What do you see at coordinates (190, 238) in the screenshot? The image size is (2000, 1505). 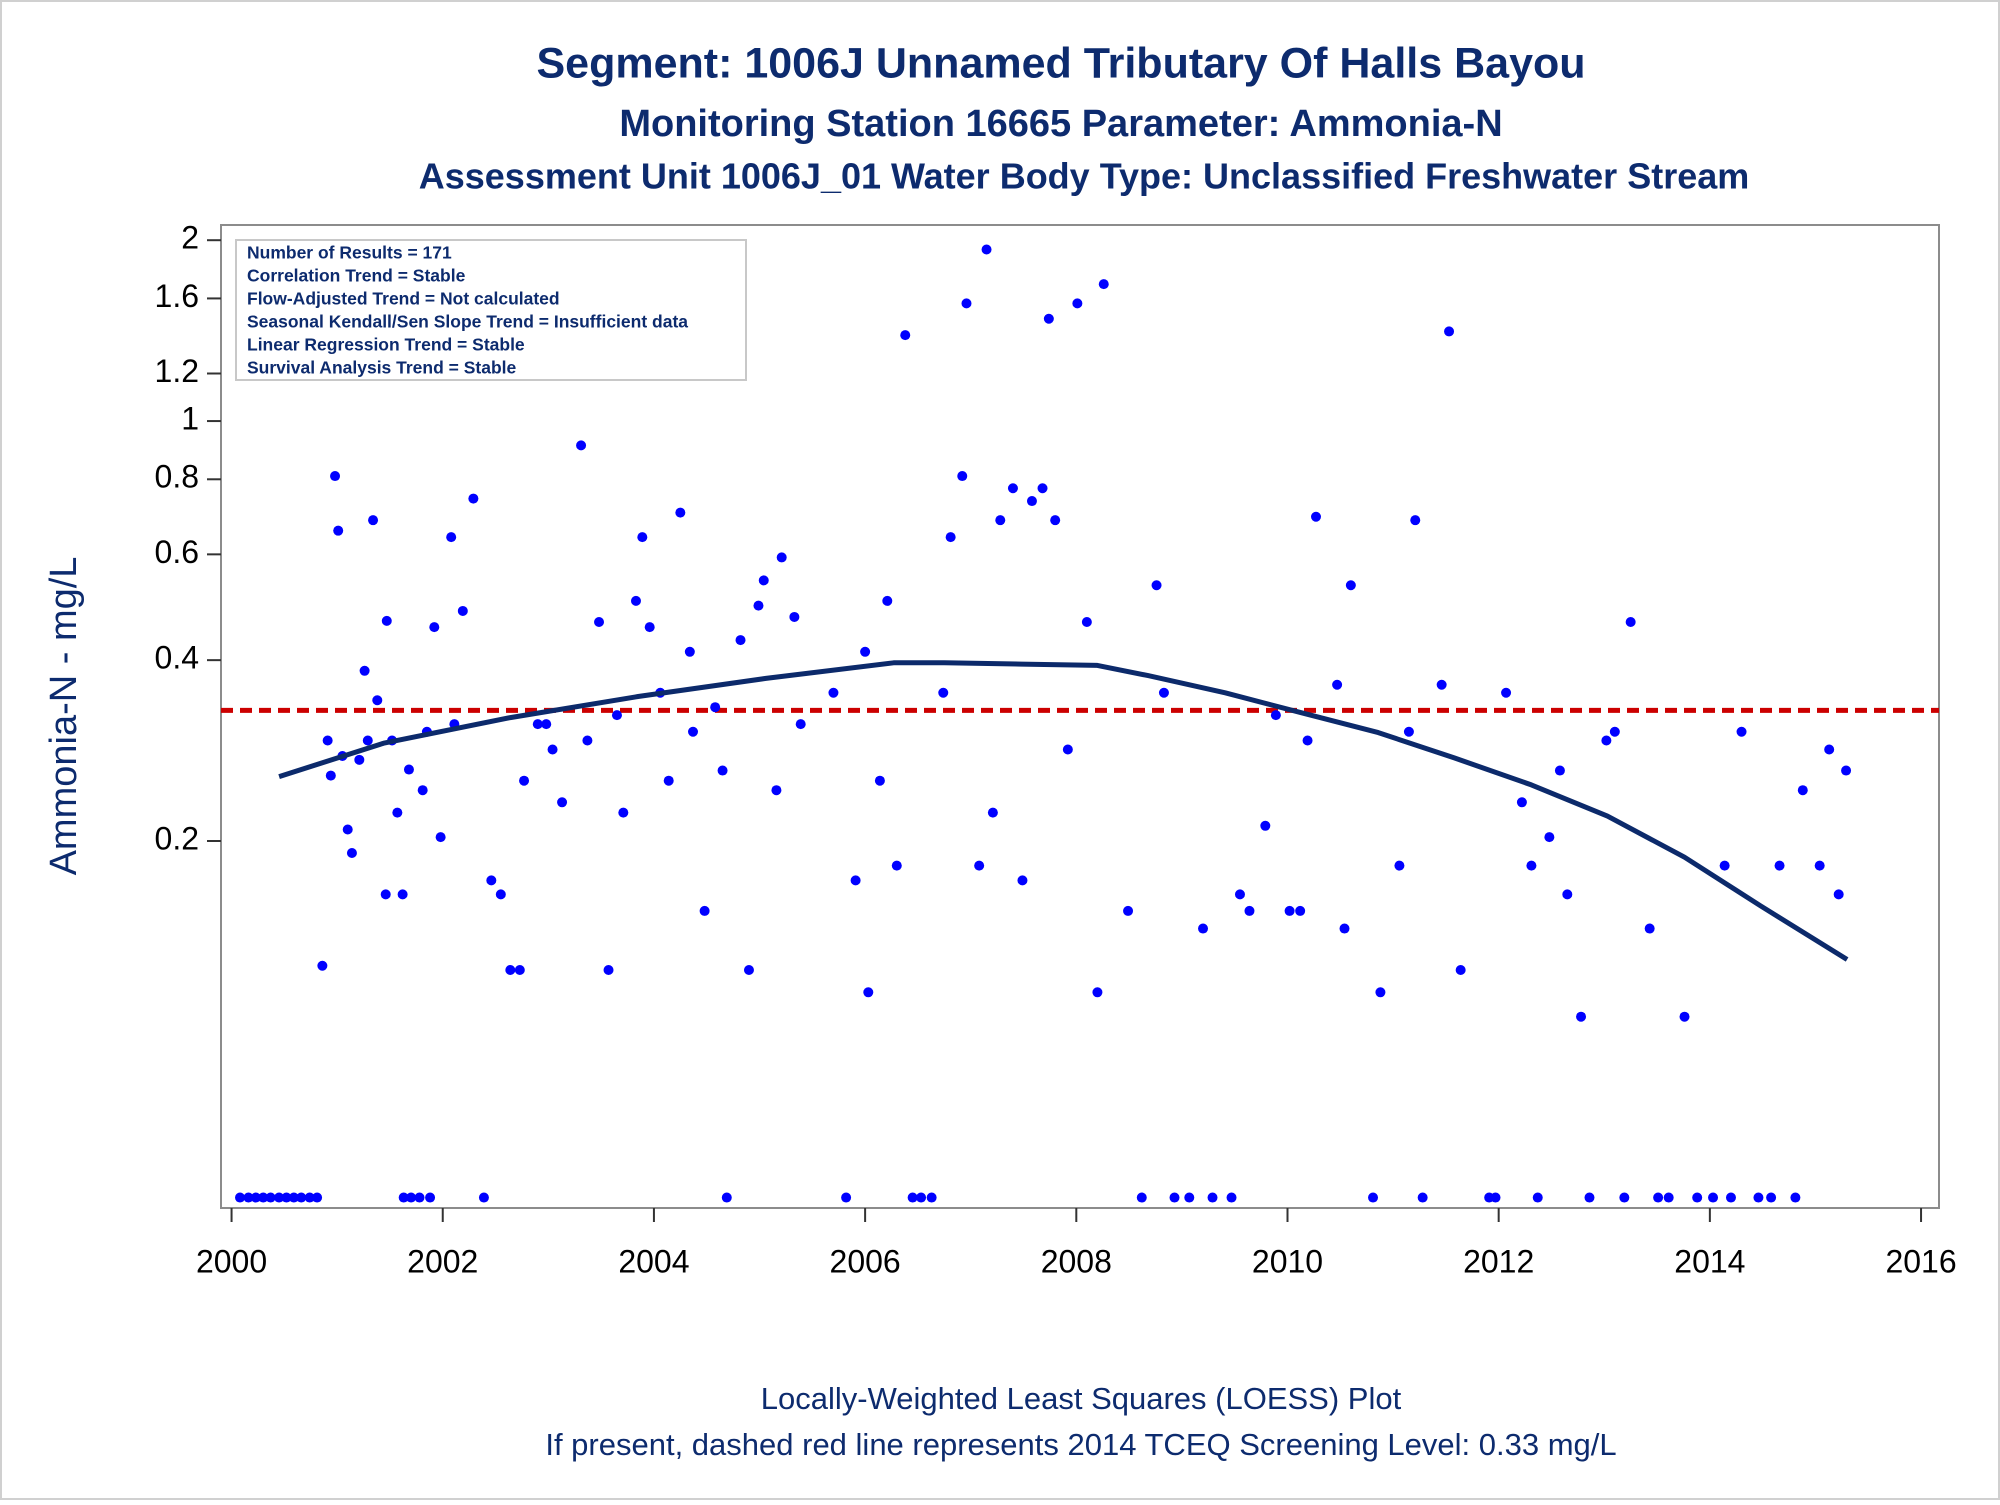 I see `y-tick-label: 2` at bounding box center [190, 238].